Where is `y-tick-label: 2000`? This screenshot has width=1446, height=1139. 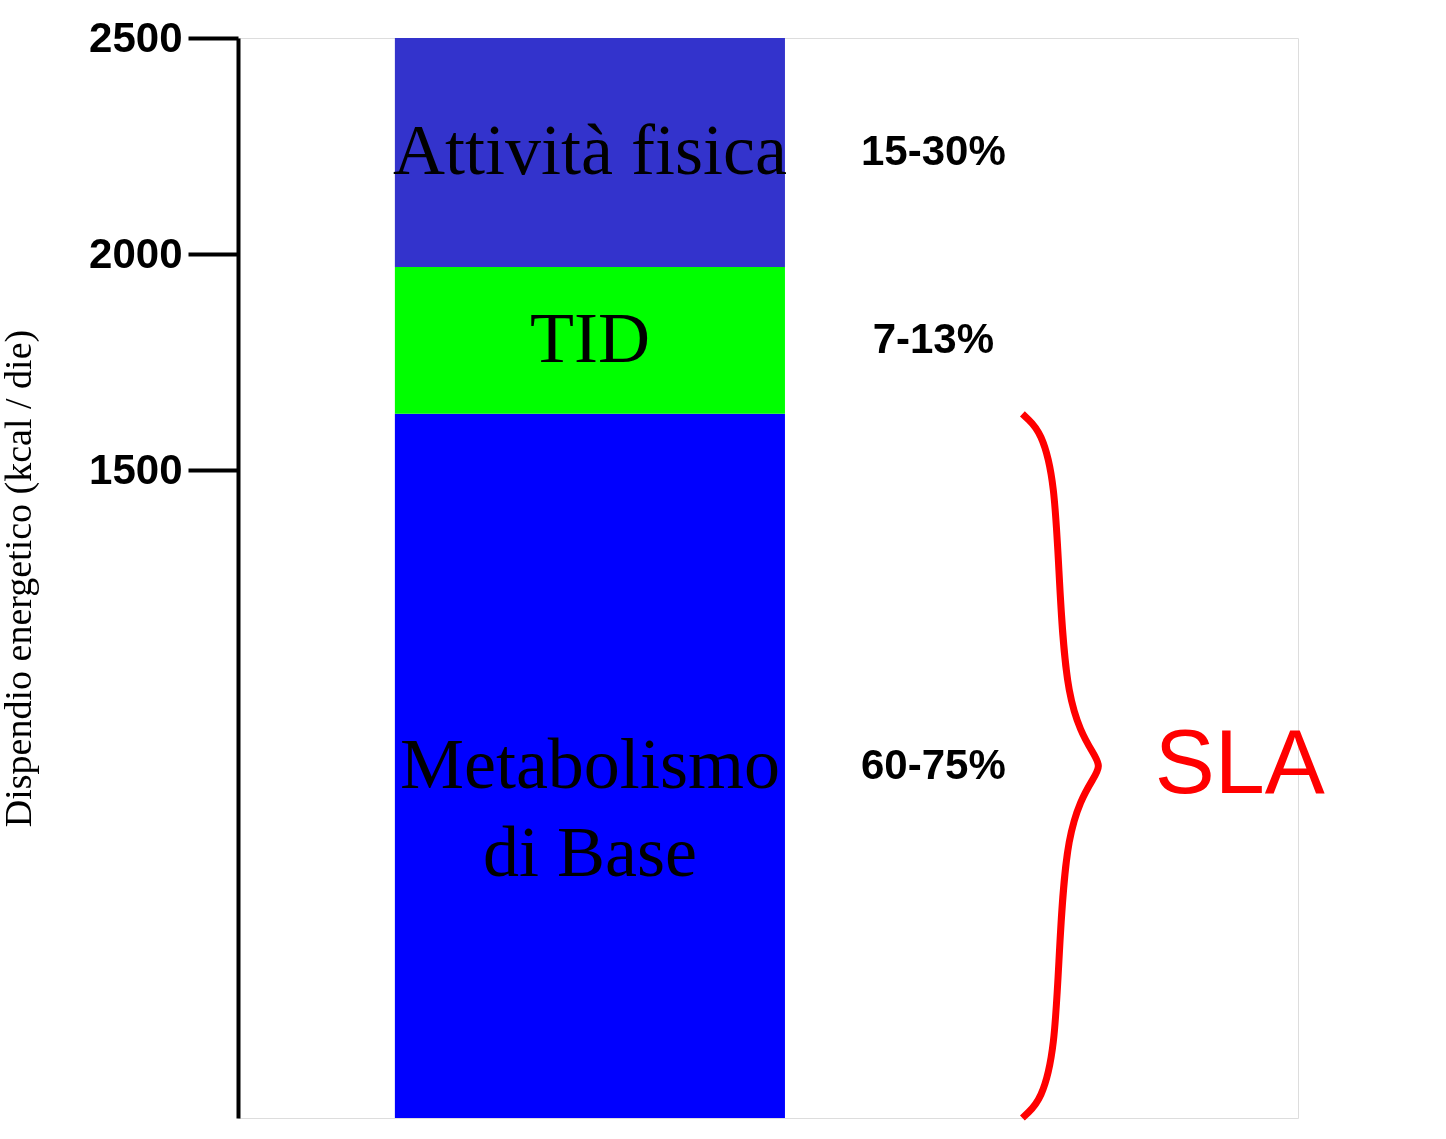
y-tick-label: 2000 is located at coordinates (136, 253).